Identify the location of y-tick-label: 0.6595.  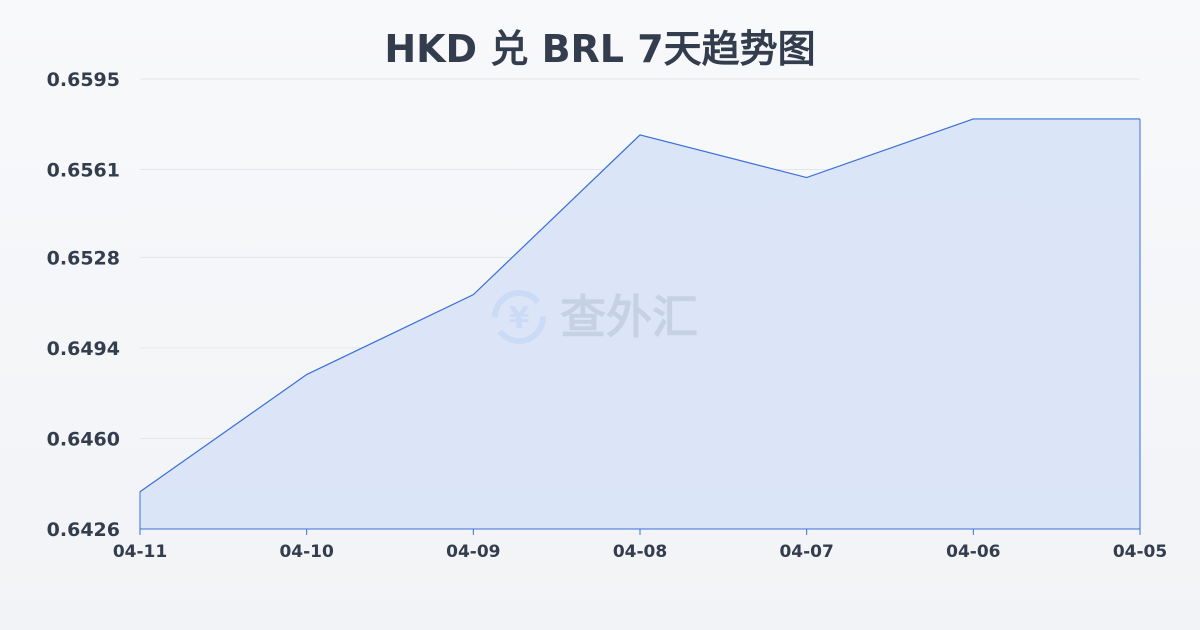
(83, 80).